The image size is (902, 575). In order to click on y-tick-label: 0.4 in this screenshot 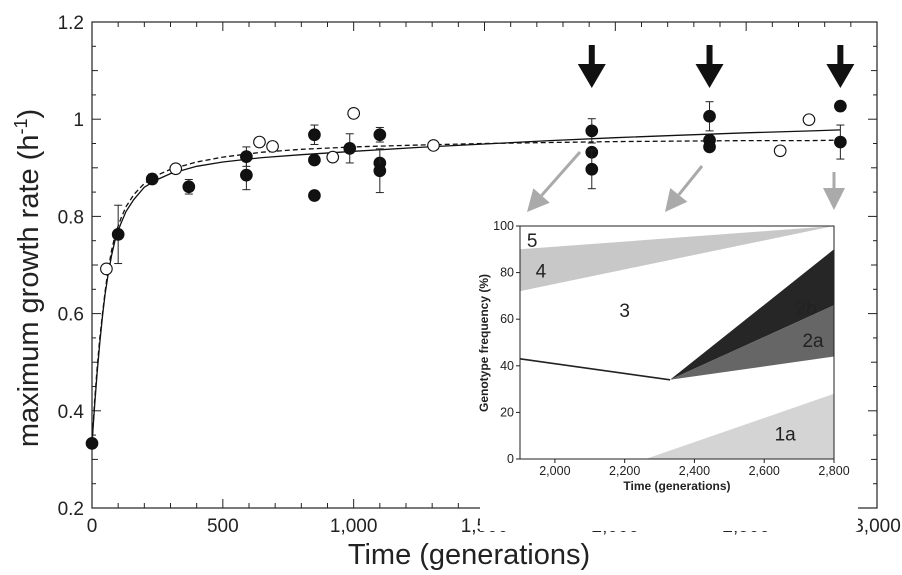, I will do `click(71, 412)`.